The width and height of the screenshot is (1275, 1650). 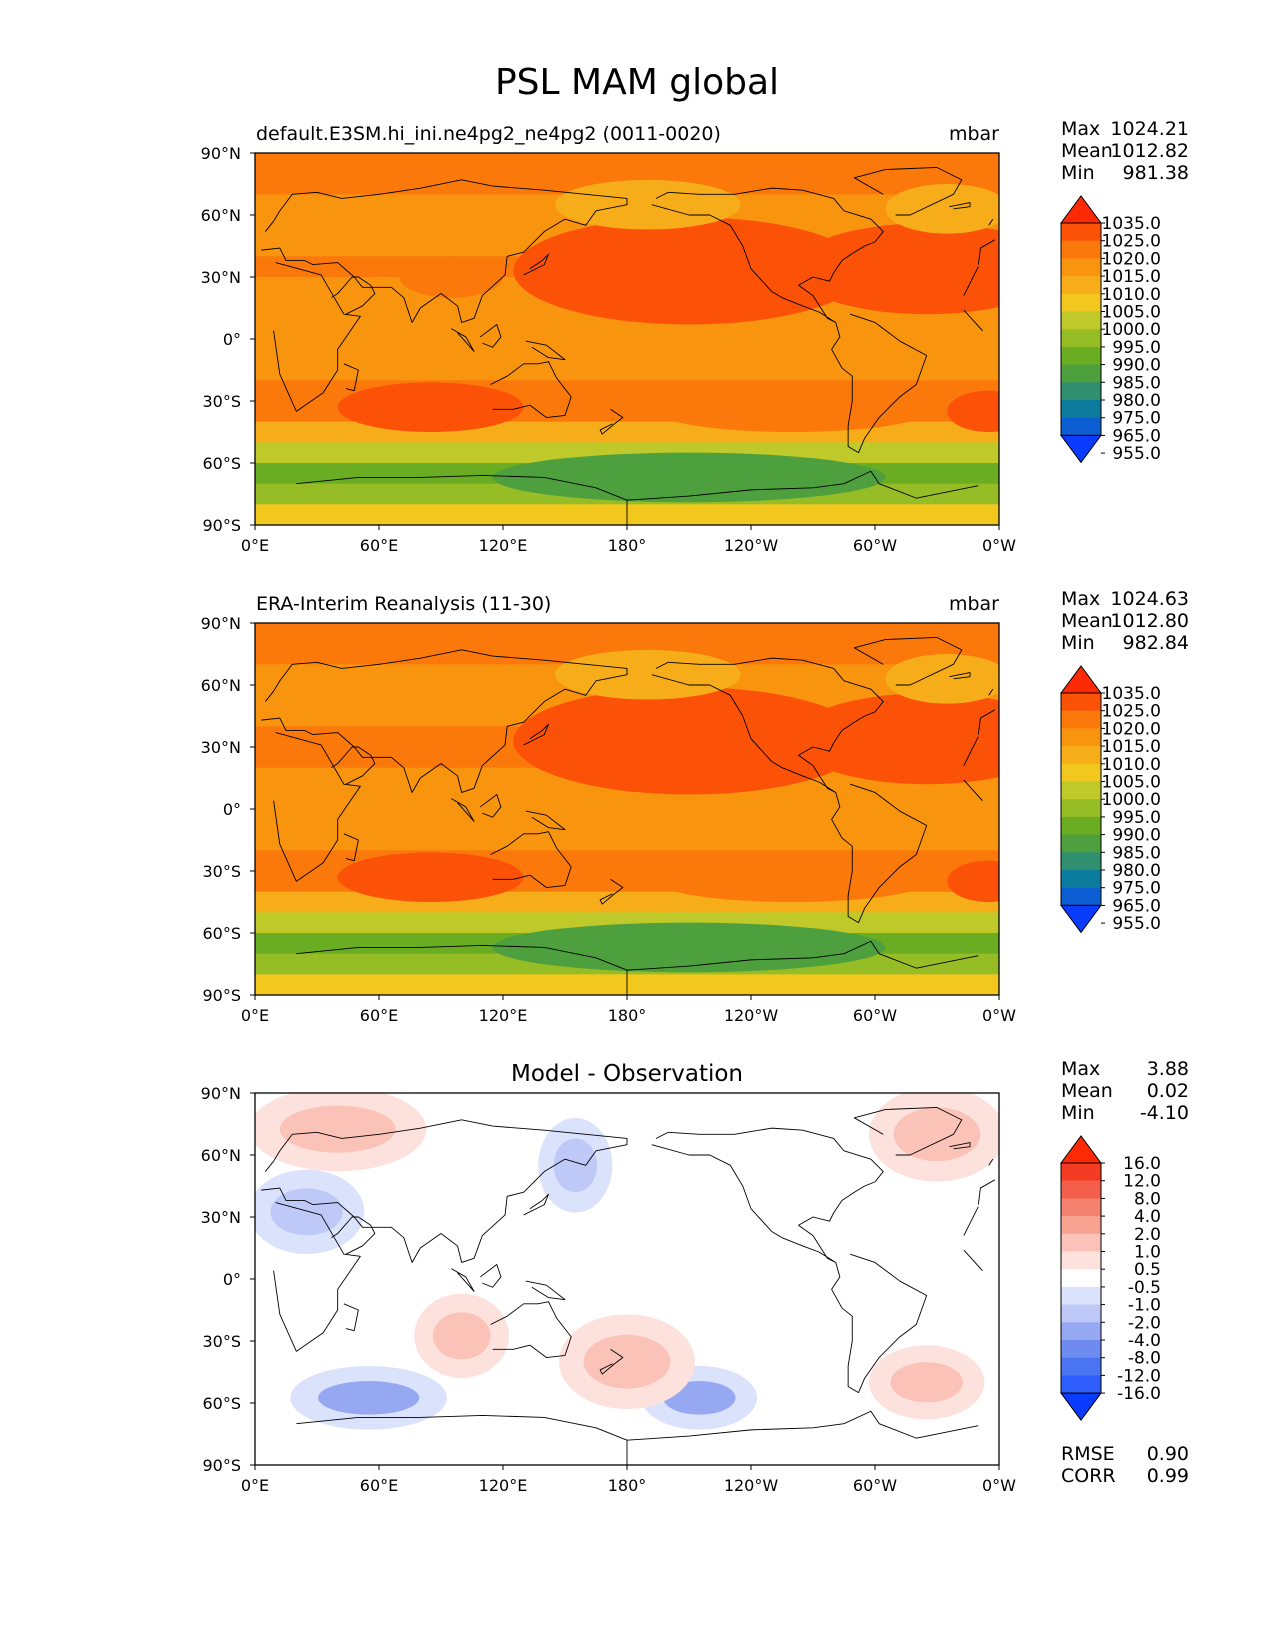 What do you see at coordinates (627, 1485) in the screenshot?
I see `x-tick-label: 180°` at bounding box center [627, 1485].